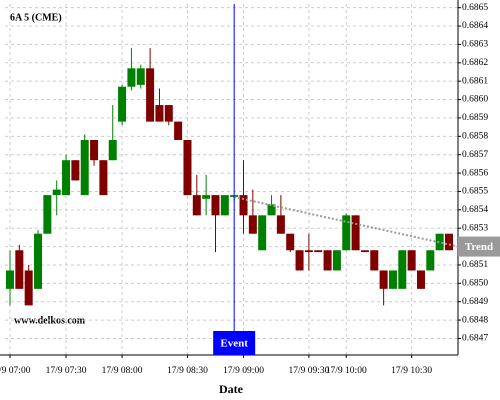  Describe the element at coordinates (475, 155) in the screenshot. I see `y-tick-label: 0.6857` at that location.